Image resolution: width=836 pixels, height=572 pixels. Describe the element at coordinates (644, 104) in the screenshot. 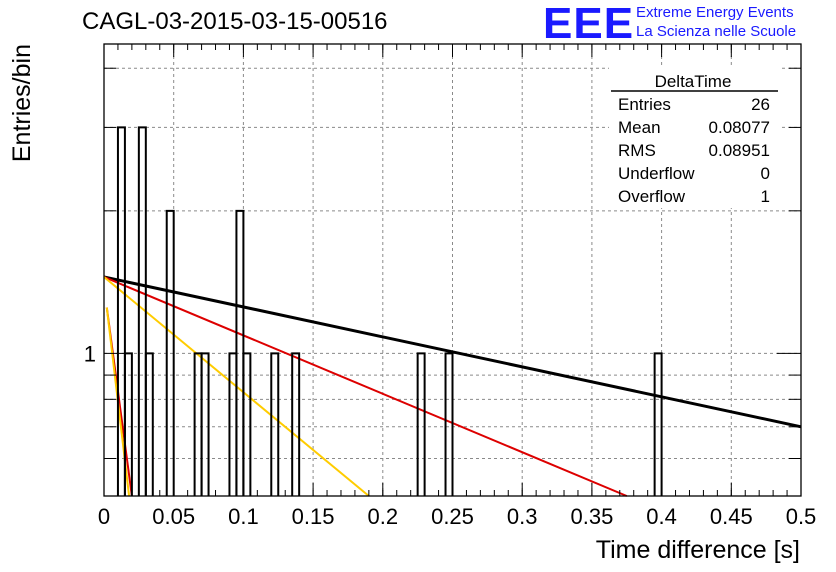

I see `stats-label: Entries` at that location.